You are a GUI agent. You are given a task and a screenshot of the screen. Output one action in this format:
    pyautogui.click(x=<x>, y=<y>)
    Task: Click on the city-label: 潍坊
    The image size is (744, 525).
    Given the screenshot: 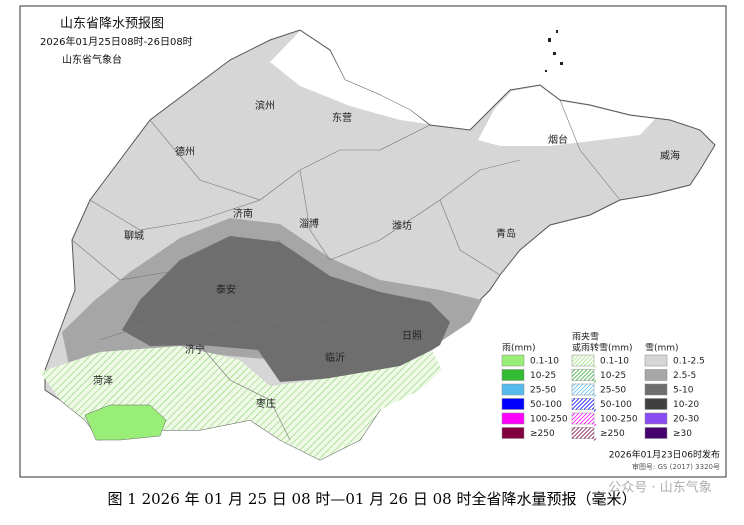 What is the action you would take?
    pyautogui.click(x=402, y=225)
    